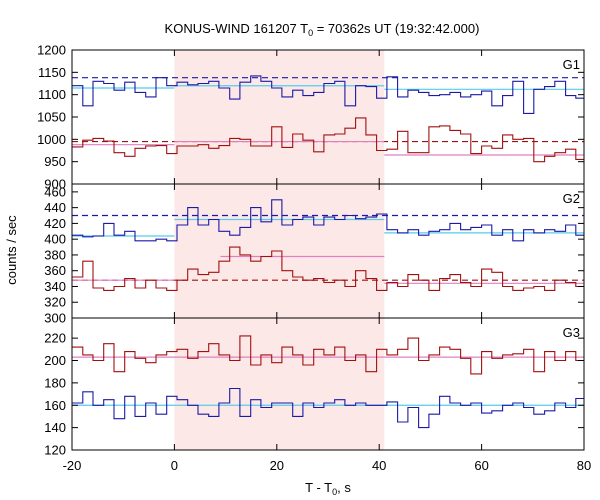 This screenshot has height=500, width=600. I want to click on y-tick-label: 400, so click(55, 239).